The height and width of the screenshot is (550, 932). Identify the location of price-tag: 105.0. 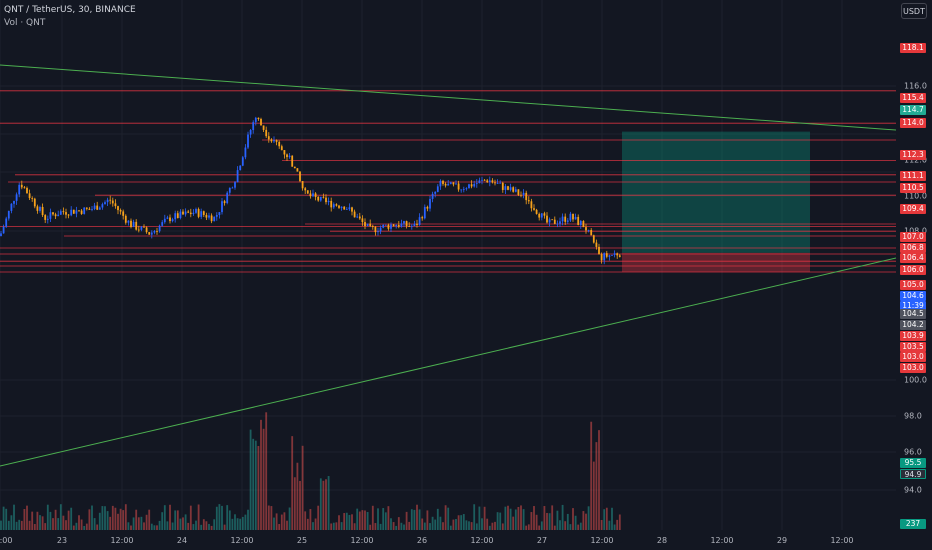
(913, 285).